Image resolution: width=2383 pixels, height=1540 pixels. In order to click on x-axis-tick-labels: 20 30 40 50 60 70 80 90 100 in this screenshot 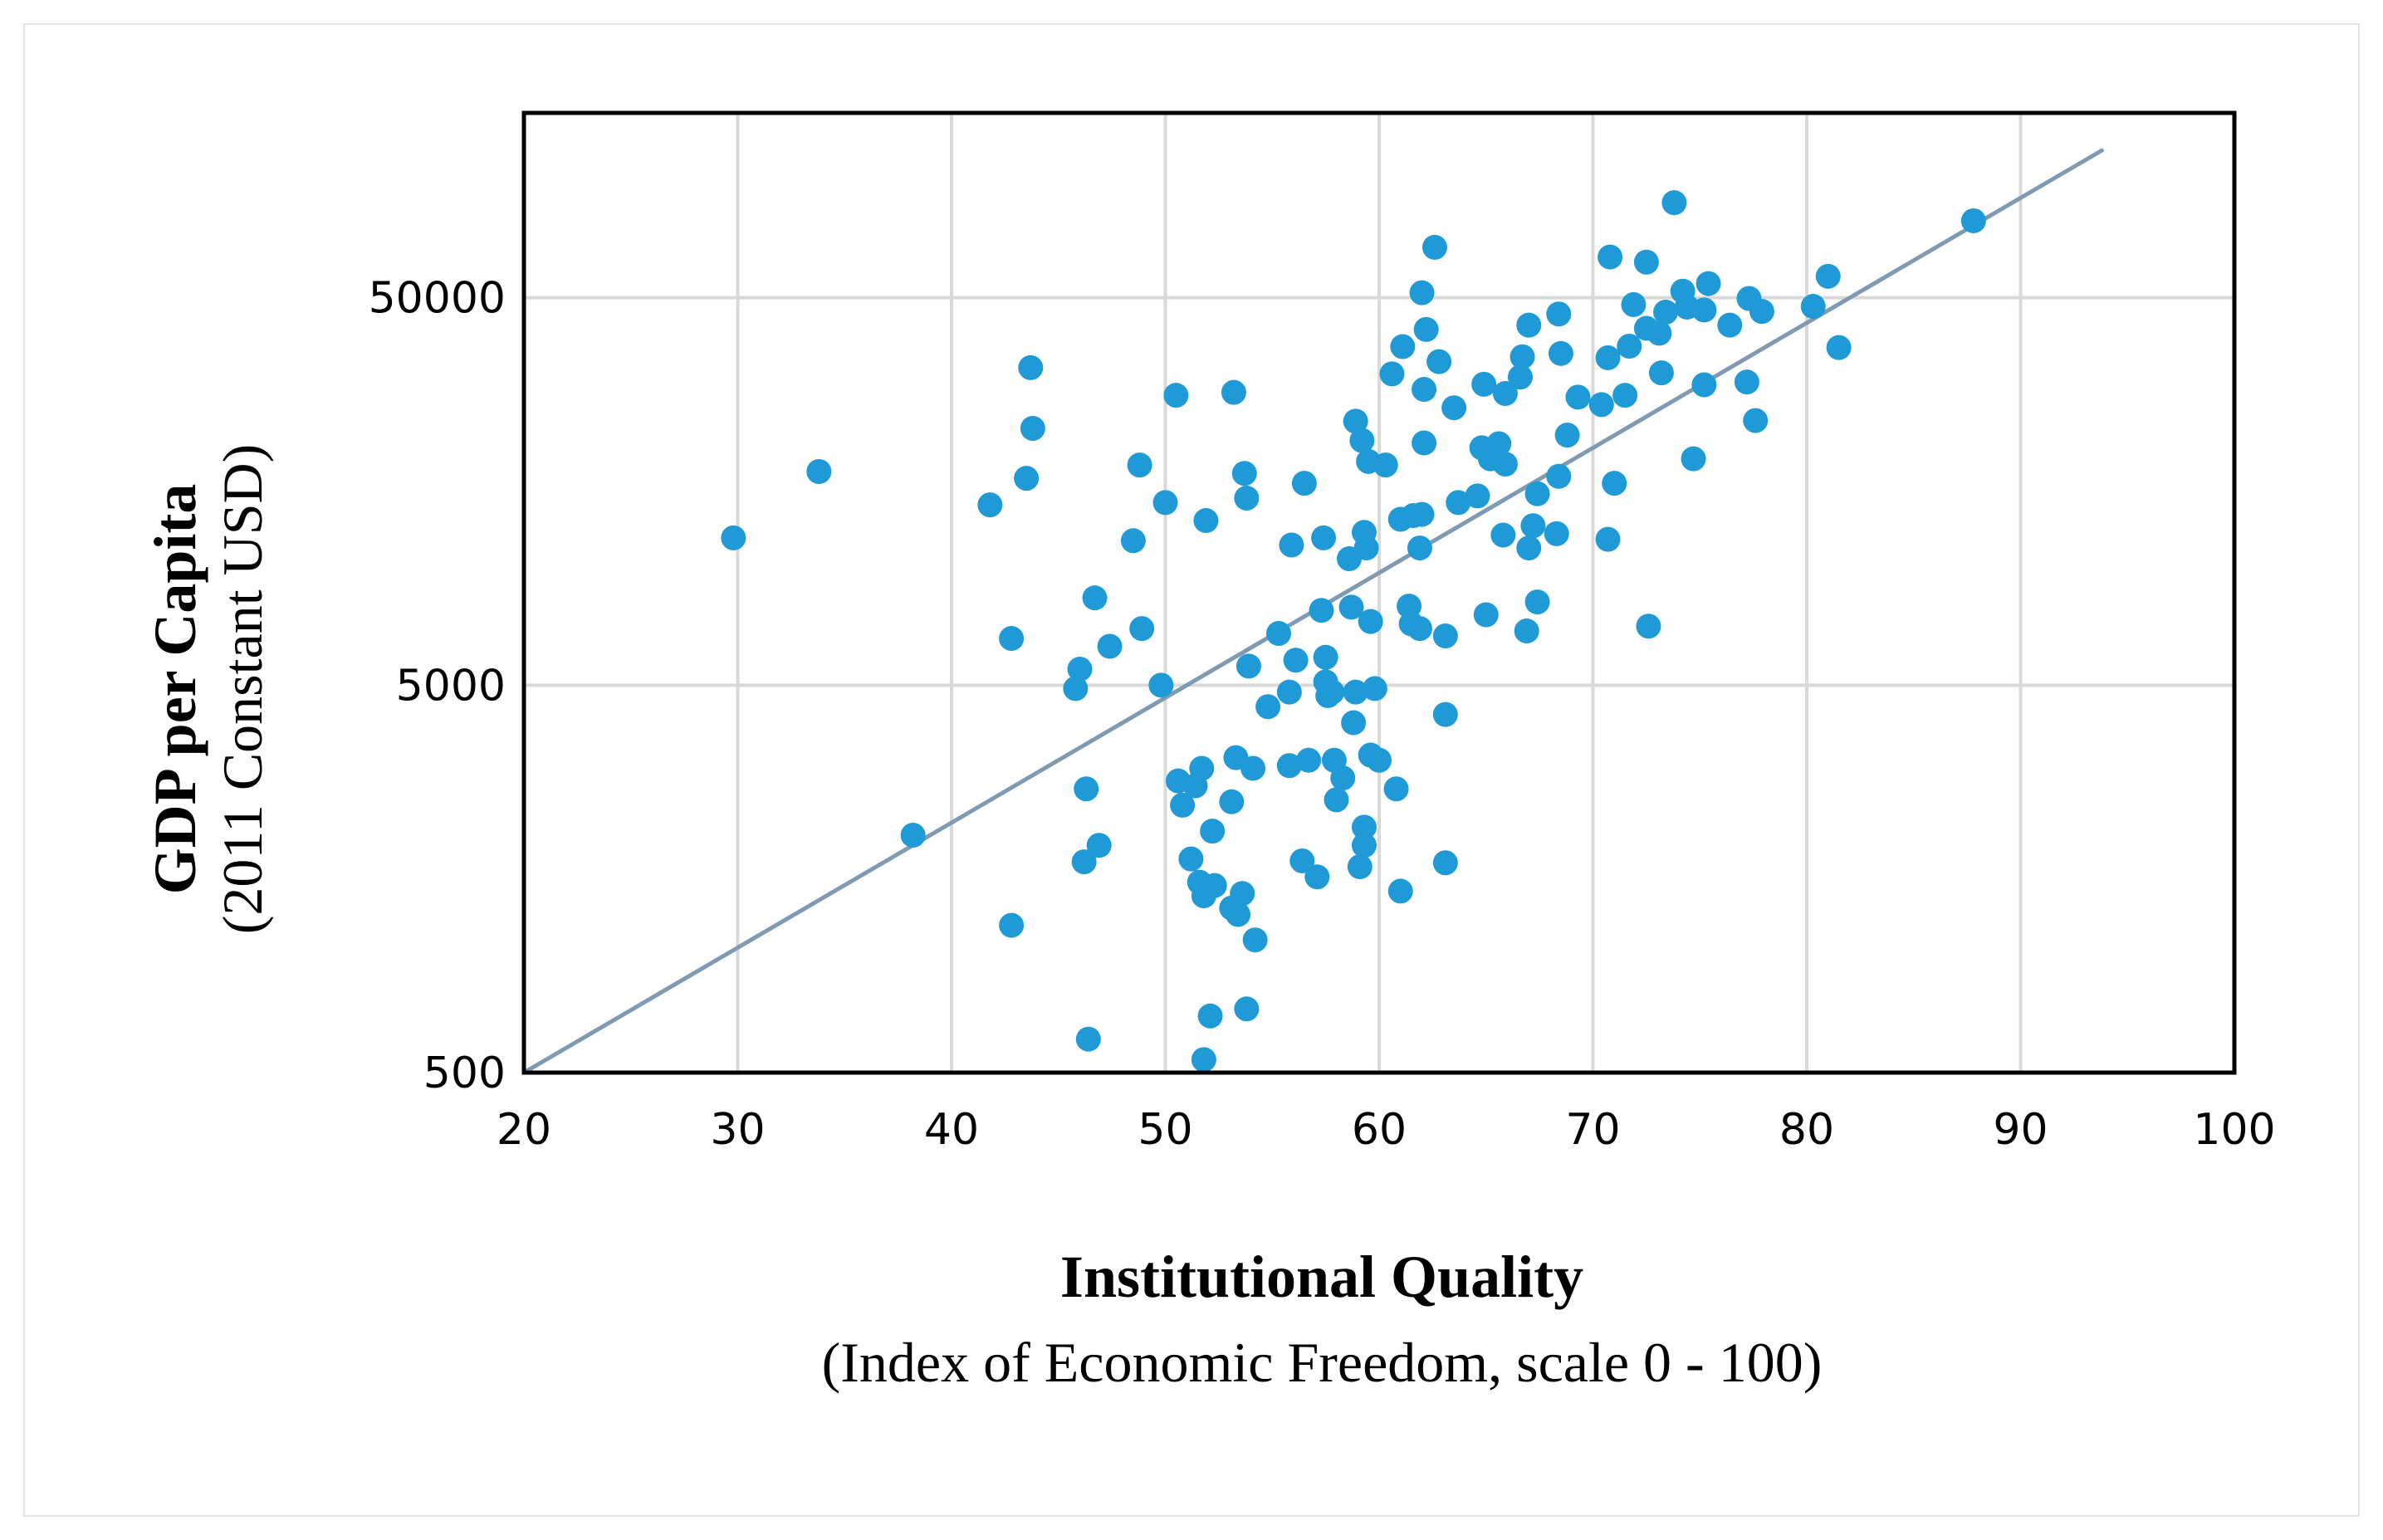, I will do `click(1386, 1130)`.